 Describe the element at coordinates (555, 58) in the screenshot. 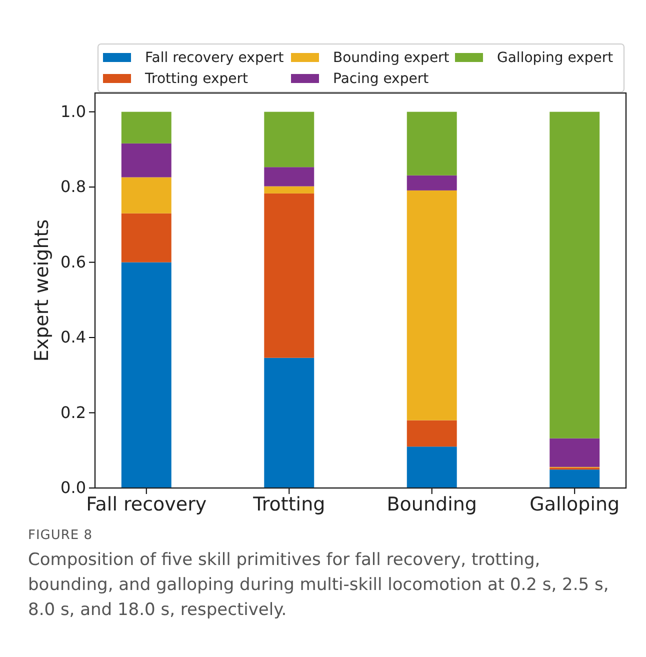

I see `legend-label: Galloping expert` at that location.